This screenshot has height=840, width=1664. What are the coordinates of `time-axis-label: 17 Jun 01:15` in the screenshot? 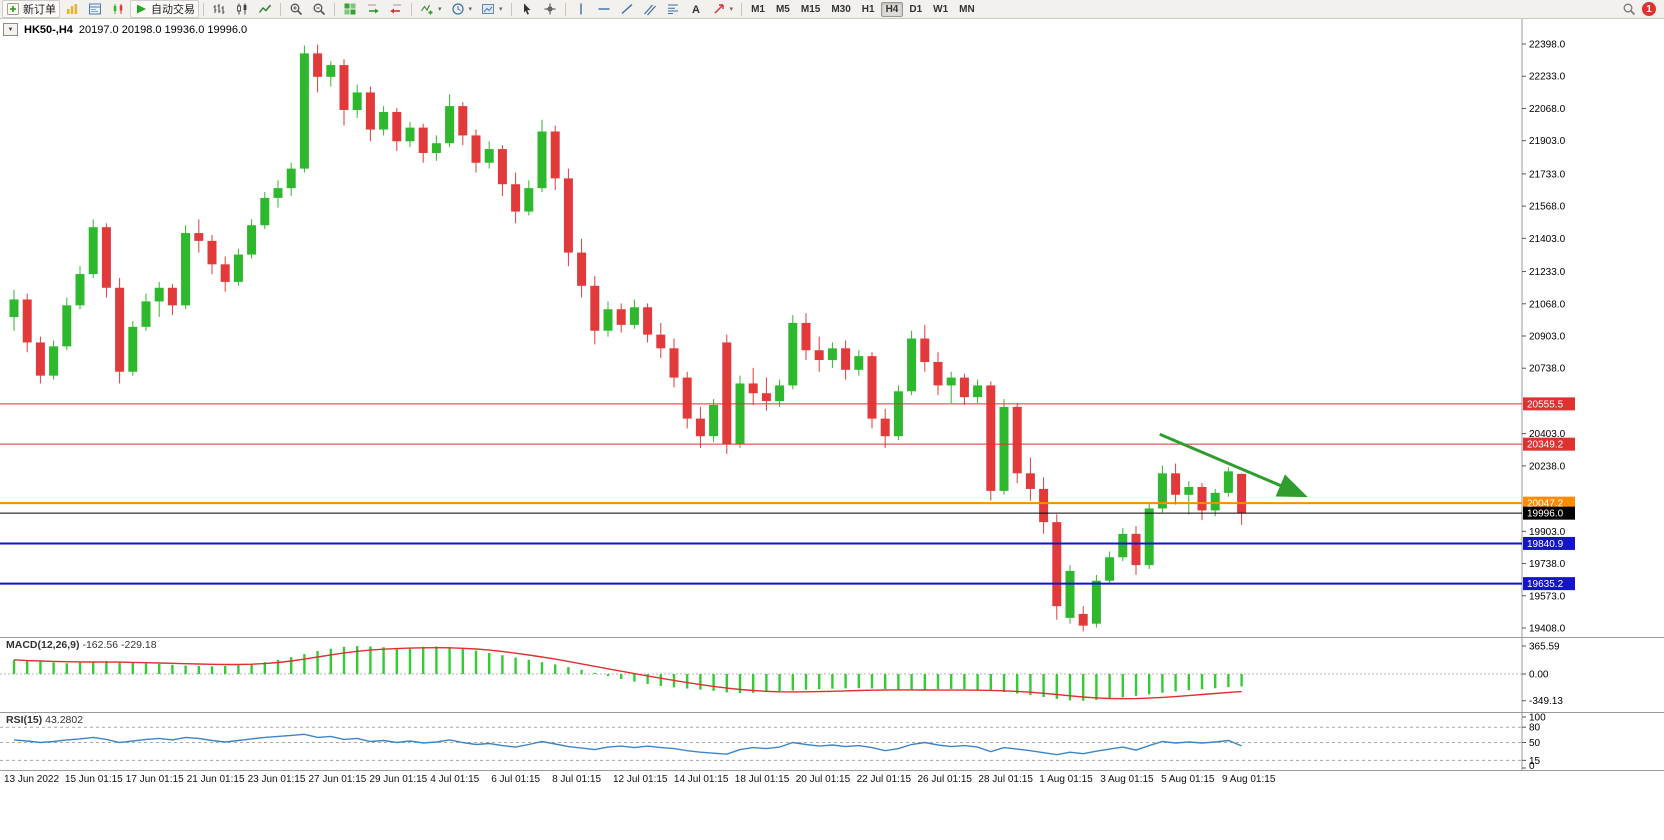 It's located at (154, 779).